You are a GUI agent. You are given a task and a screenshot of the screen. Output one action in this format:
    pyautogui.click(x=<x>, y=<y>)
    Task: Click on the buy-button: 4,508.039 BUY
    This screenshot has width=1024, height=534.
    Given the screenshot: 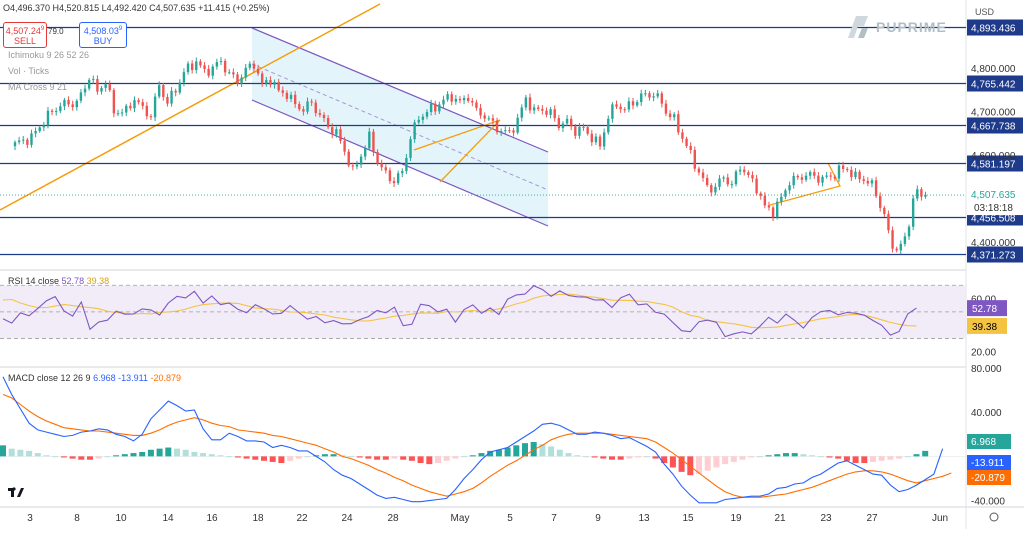 What is the action you would take?
    pyautogui.click(x=103, y=35)
    